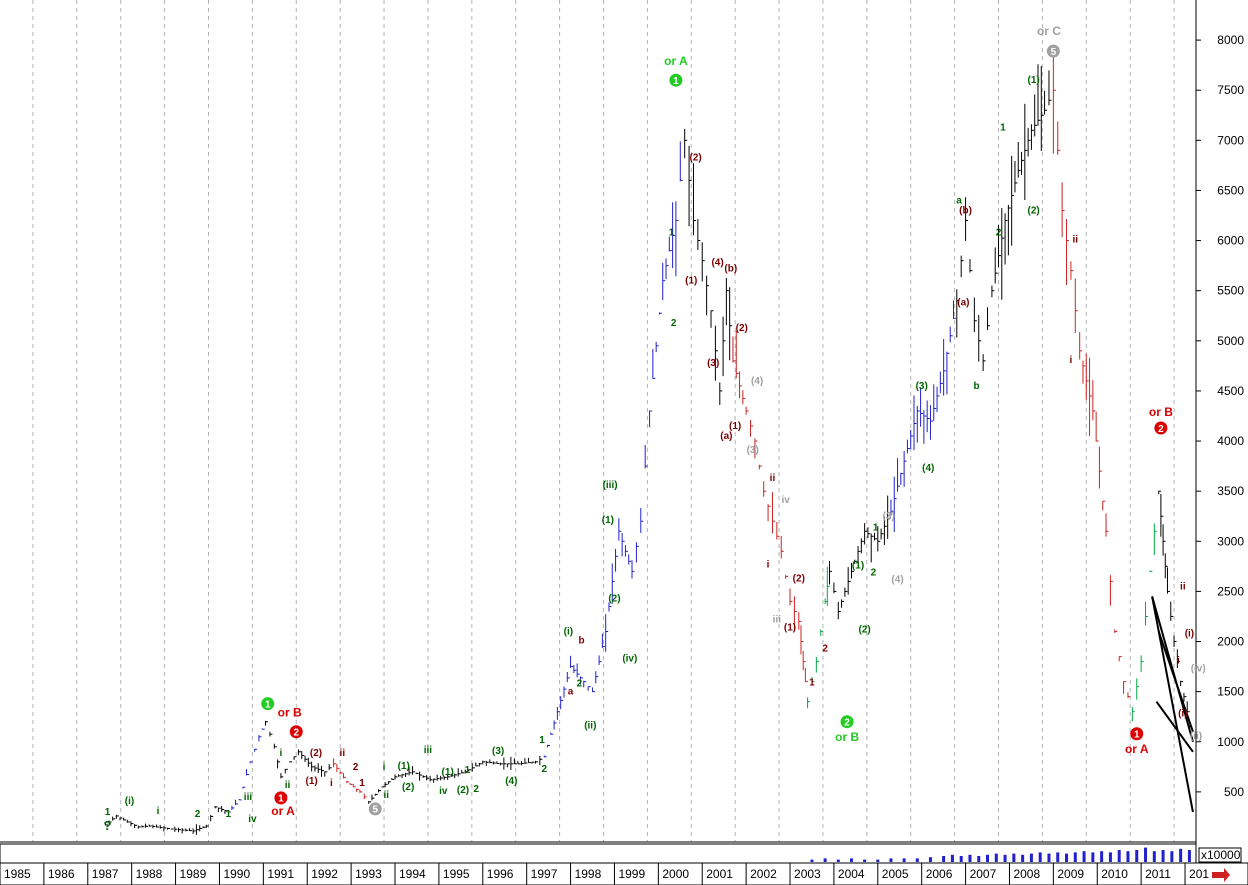 This screenshot has height=885, width=1248. I want to click on year-label: 1995, so click(456, 874).